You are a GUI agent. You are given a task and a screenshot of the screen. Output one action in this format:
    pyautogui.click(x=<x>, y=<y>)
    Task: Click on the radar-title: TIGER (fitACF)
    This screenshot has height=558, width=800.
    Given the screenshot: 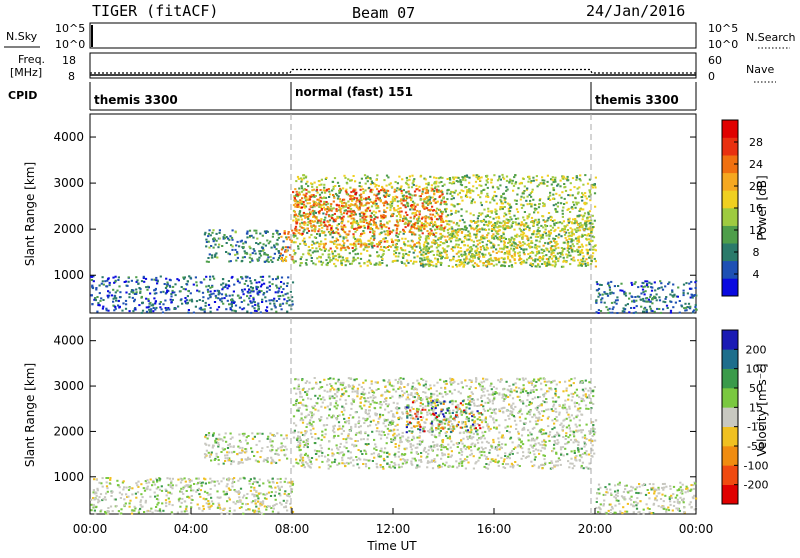 What is the action you would take?
    pyautogui.click(x=155, y=11)
    